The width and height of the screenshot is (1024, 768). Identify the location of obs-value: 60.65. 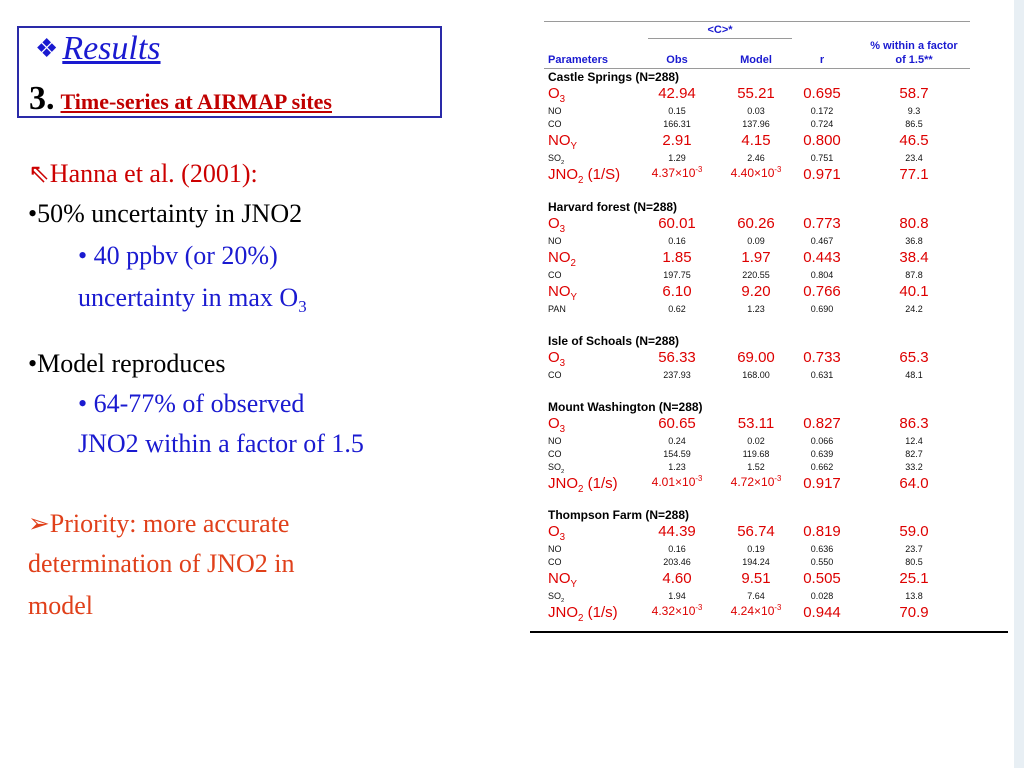
(677, 423).